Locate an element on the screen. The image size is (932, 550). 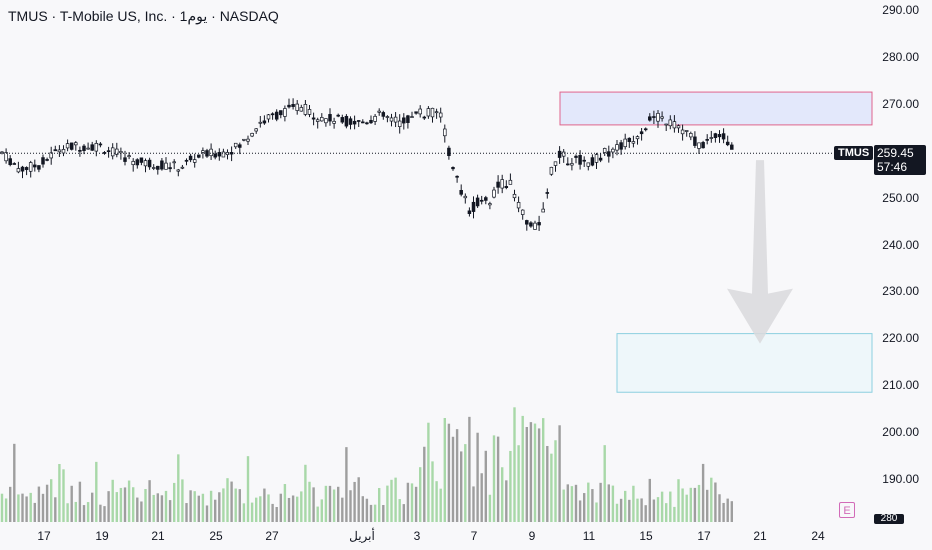
axis-cut-label: 280 is located at coordinates (889, 519).